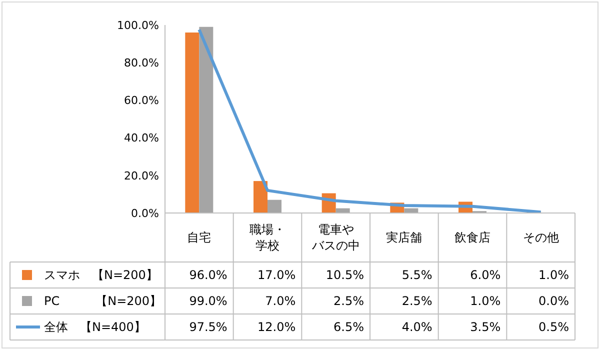  Describe the element at coordinates (95, 327) in the screenshot. I see `legend-label: 全体 【N=400】` at that location.